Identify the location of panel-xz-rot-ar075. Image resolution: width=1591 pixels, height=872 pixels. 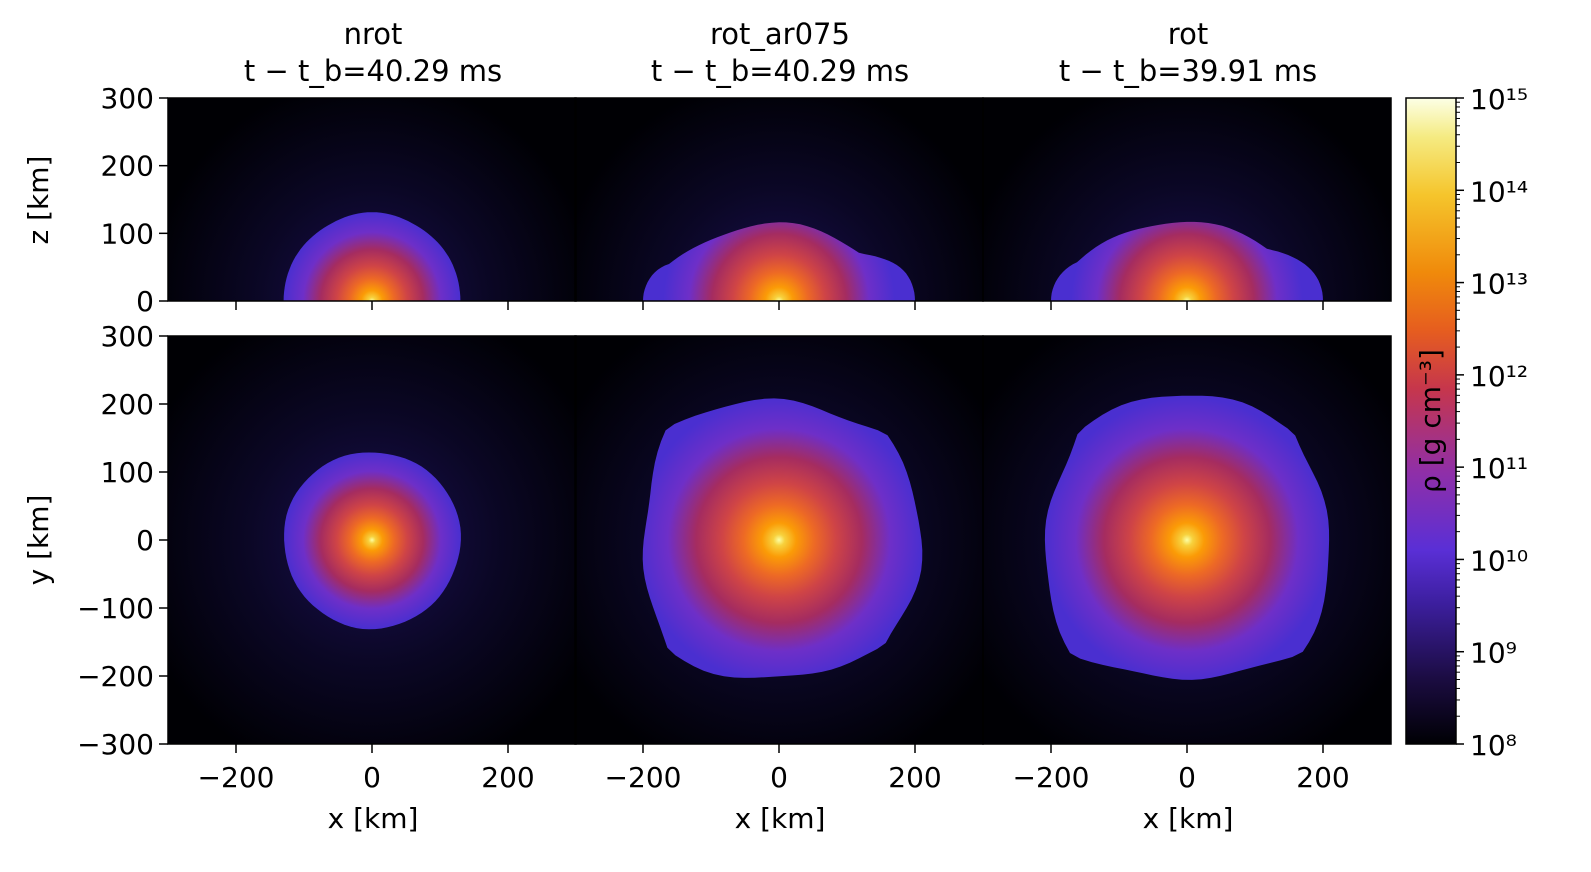
(779, 199).